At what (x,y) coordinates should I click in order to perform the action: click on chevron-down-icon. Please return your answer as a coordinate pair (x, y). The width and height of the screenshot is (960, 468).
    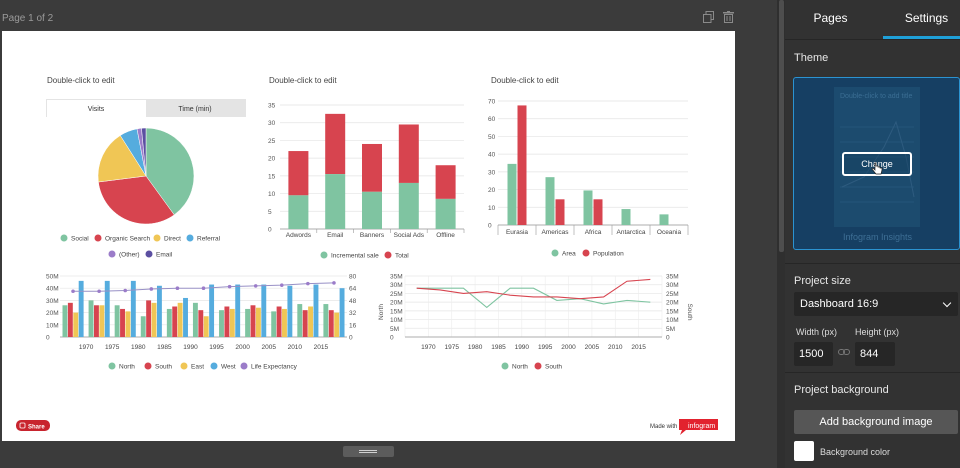
    Looking at the image, I should click on (947, 303).